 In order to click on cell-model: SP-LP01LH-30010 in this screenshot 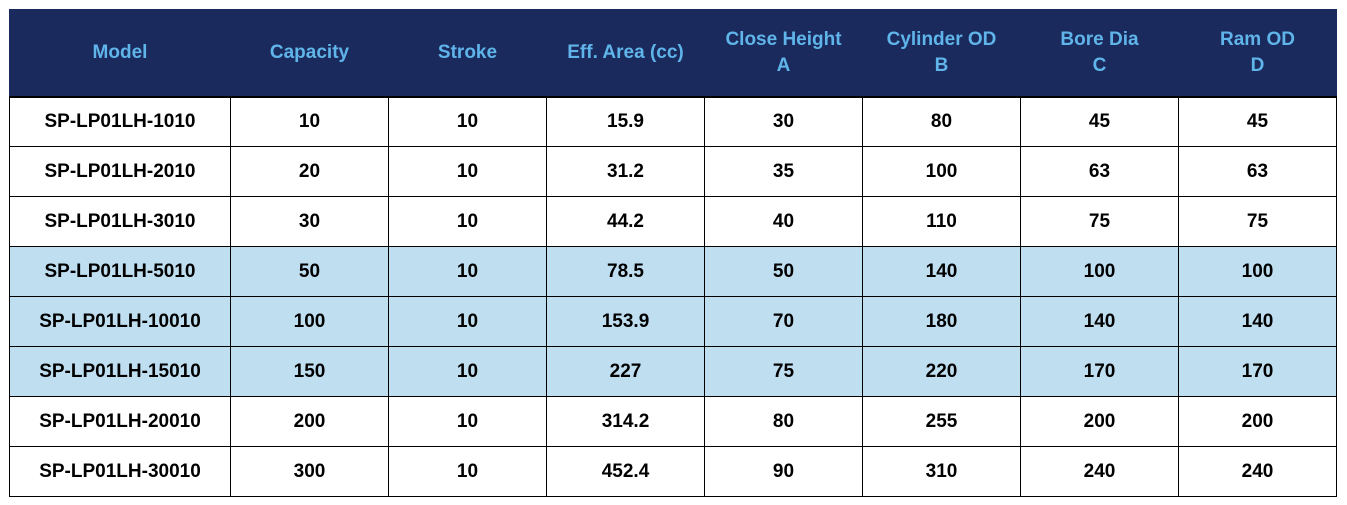, I will do `click(120, 471)`.